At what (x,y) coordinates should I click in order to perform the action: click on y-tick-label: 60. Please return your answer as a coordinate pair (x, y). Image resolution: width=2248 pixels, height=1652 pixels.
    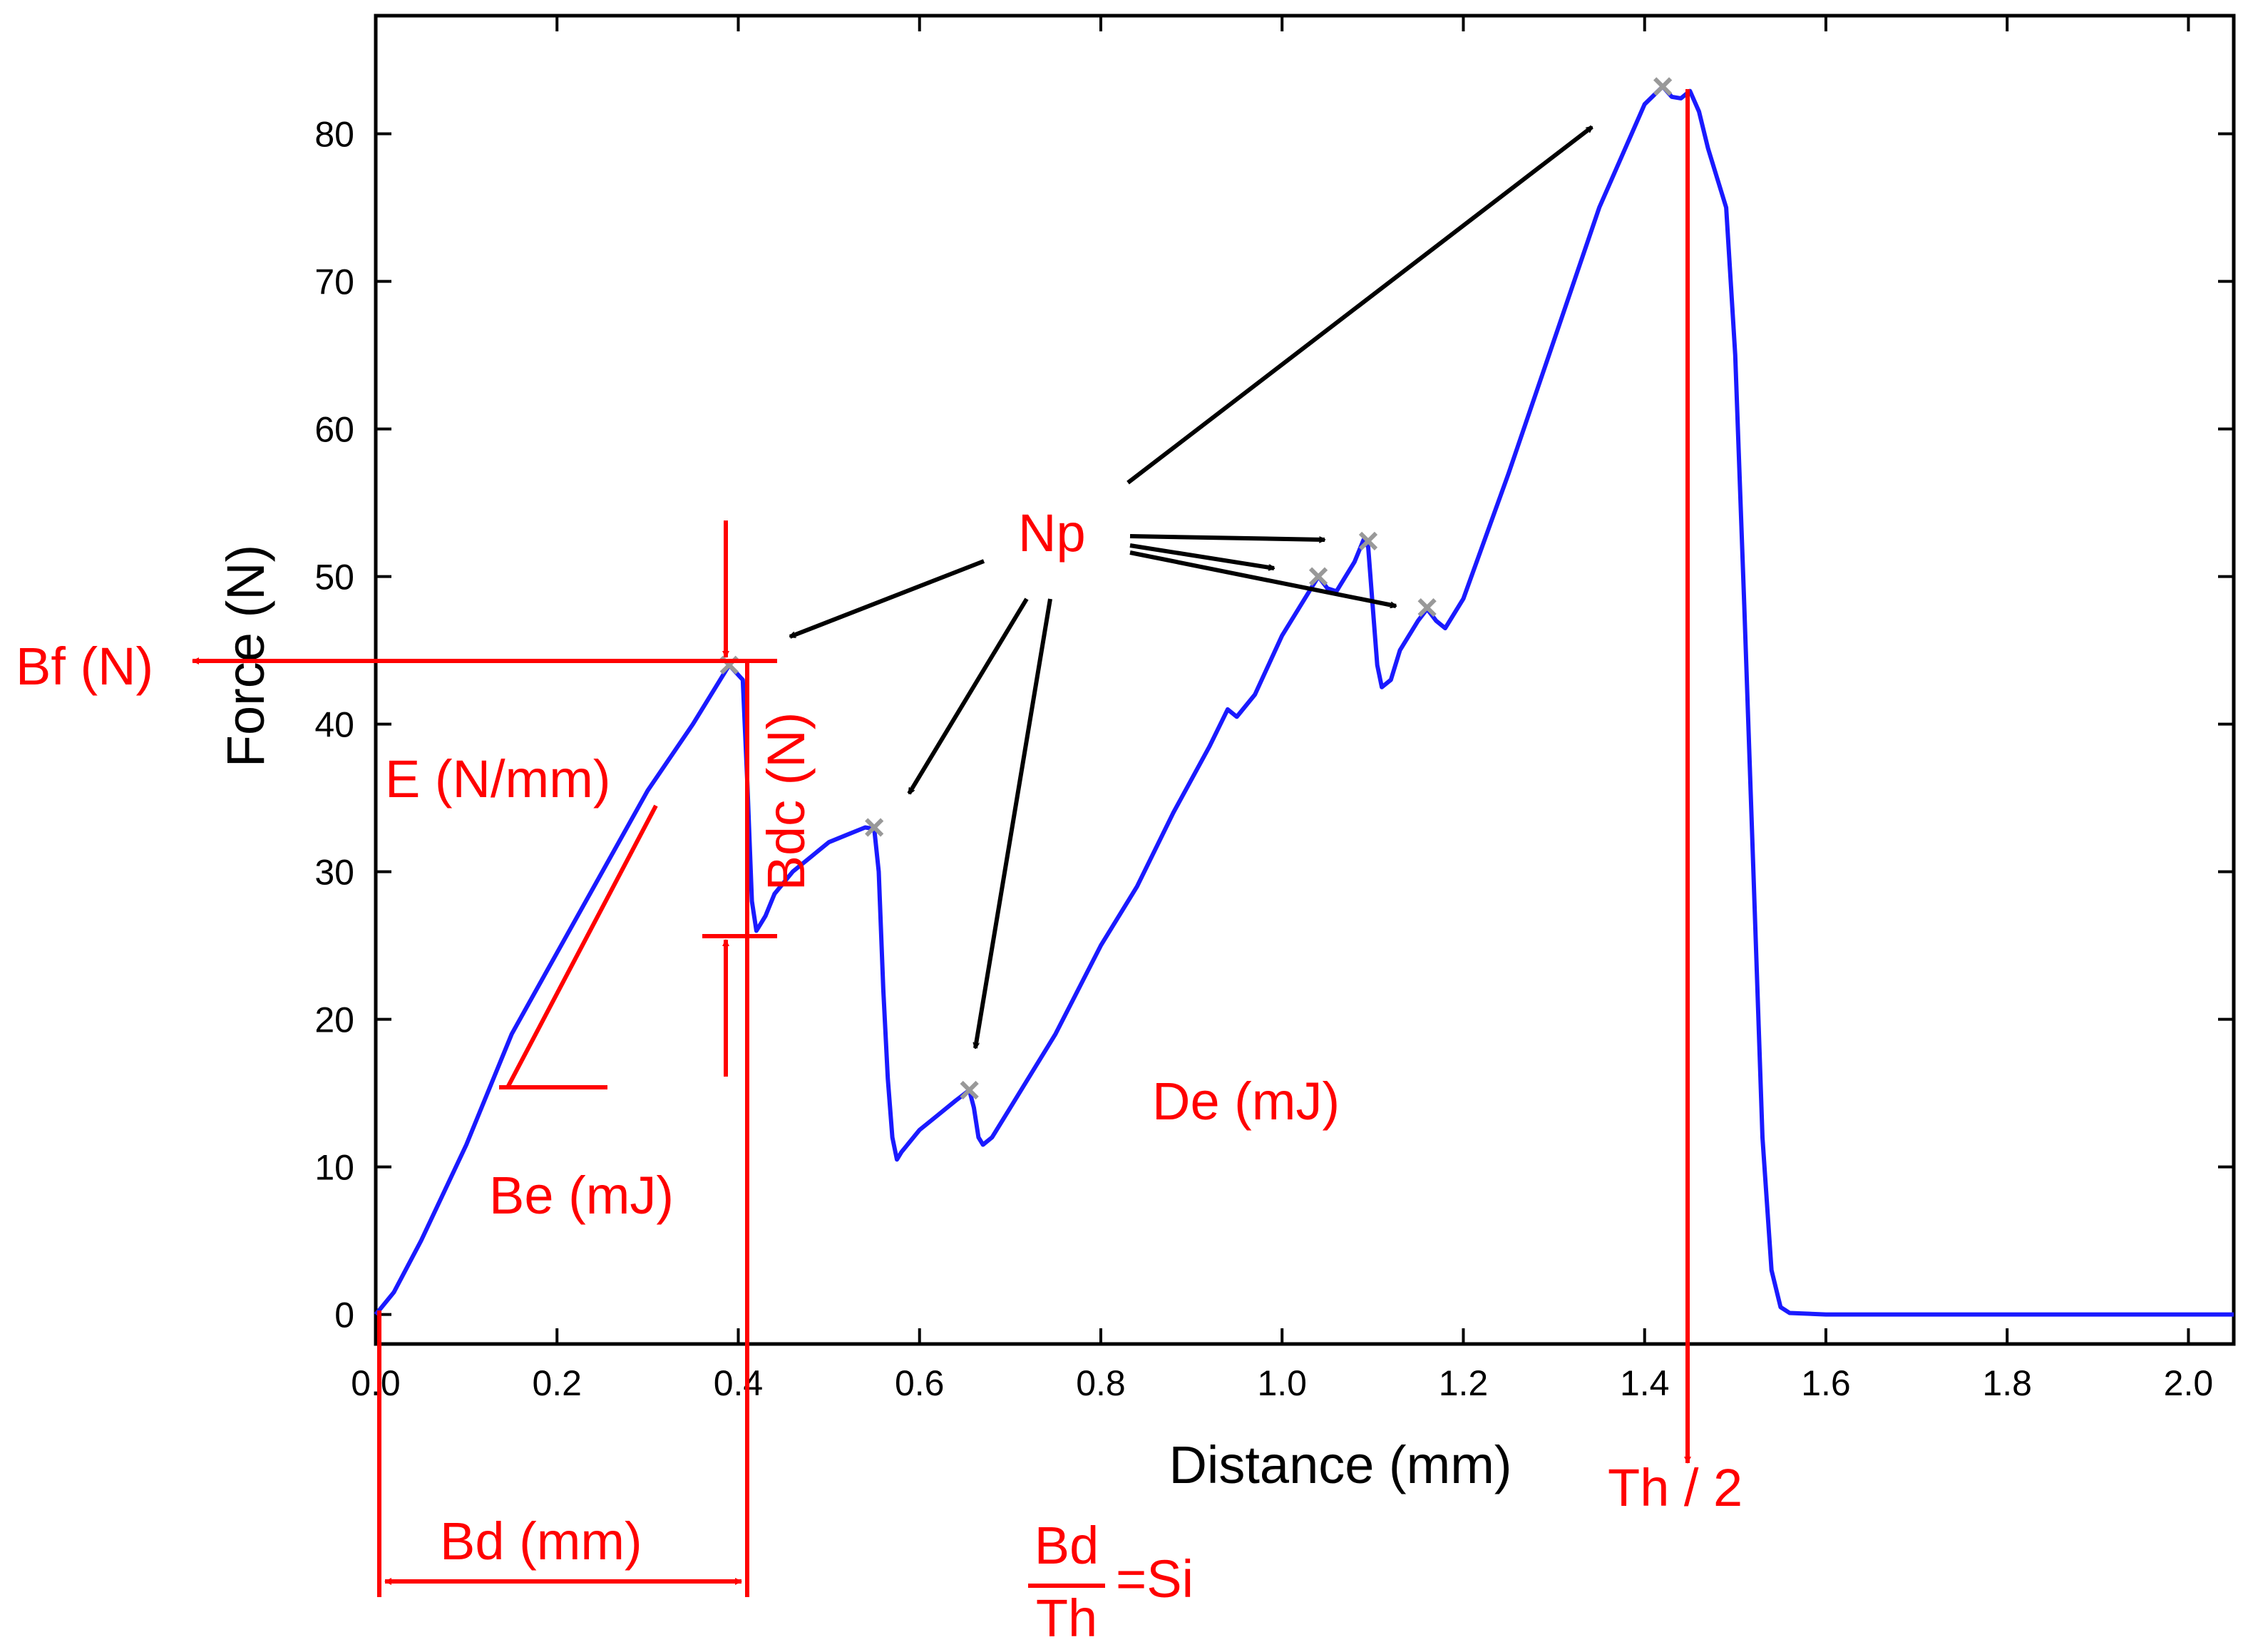
    Looking at the image, I should click on (334, 430).